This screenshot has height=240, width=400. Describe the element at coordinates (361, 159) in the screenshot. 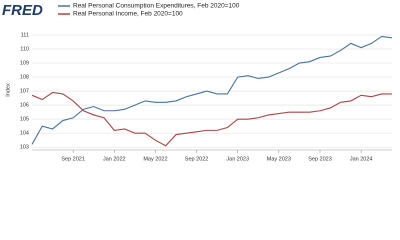

I see `x-tick-label: Jan 2024` at that location.